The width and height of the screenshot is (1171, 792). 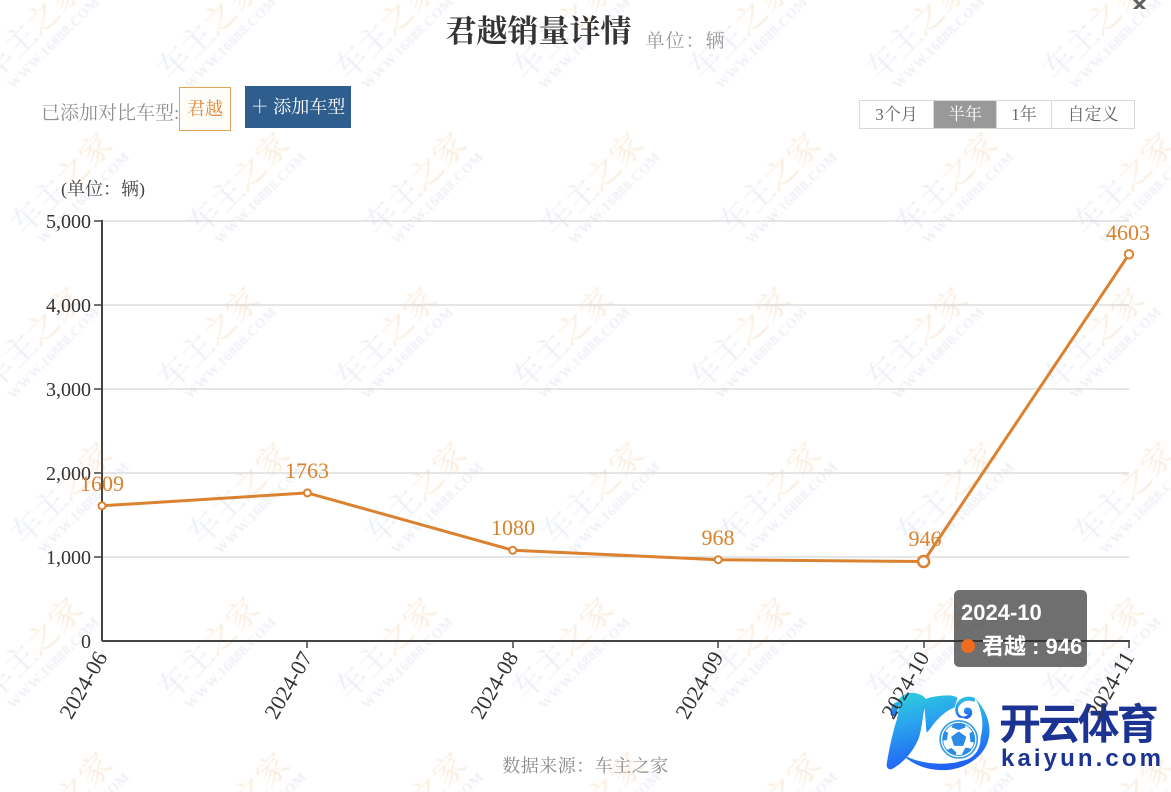 What do you see at coordinates (86, 642) in the screenshot?
I see `svg-text: 0` at bounding box center [86, 642].